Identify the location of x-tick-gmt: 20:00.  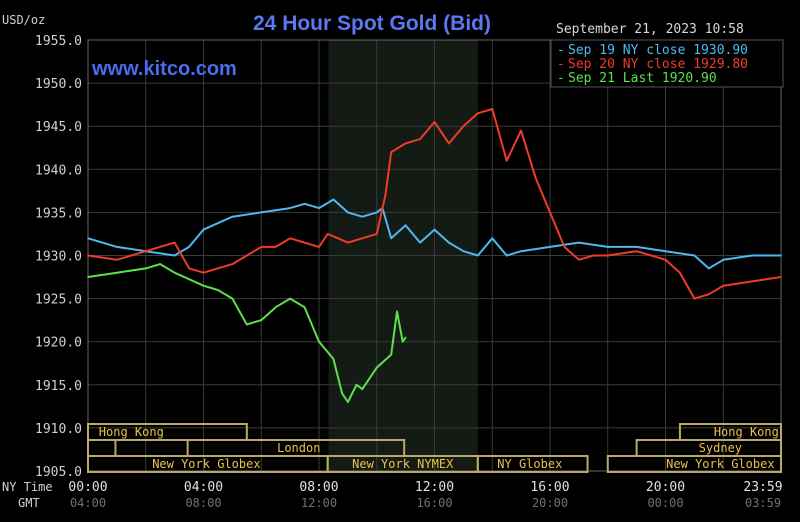
(550, 503).